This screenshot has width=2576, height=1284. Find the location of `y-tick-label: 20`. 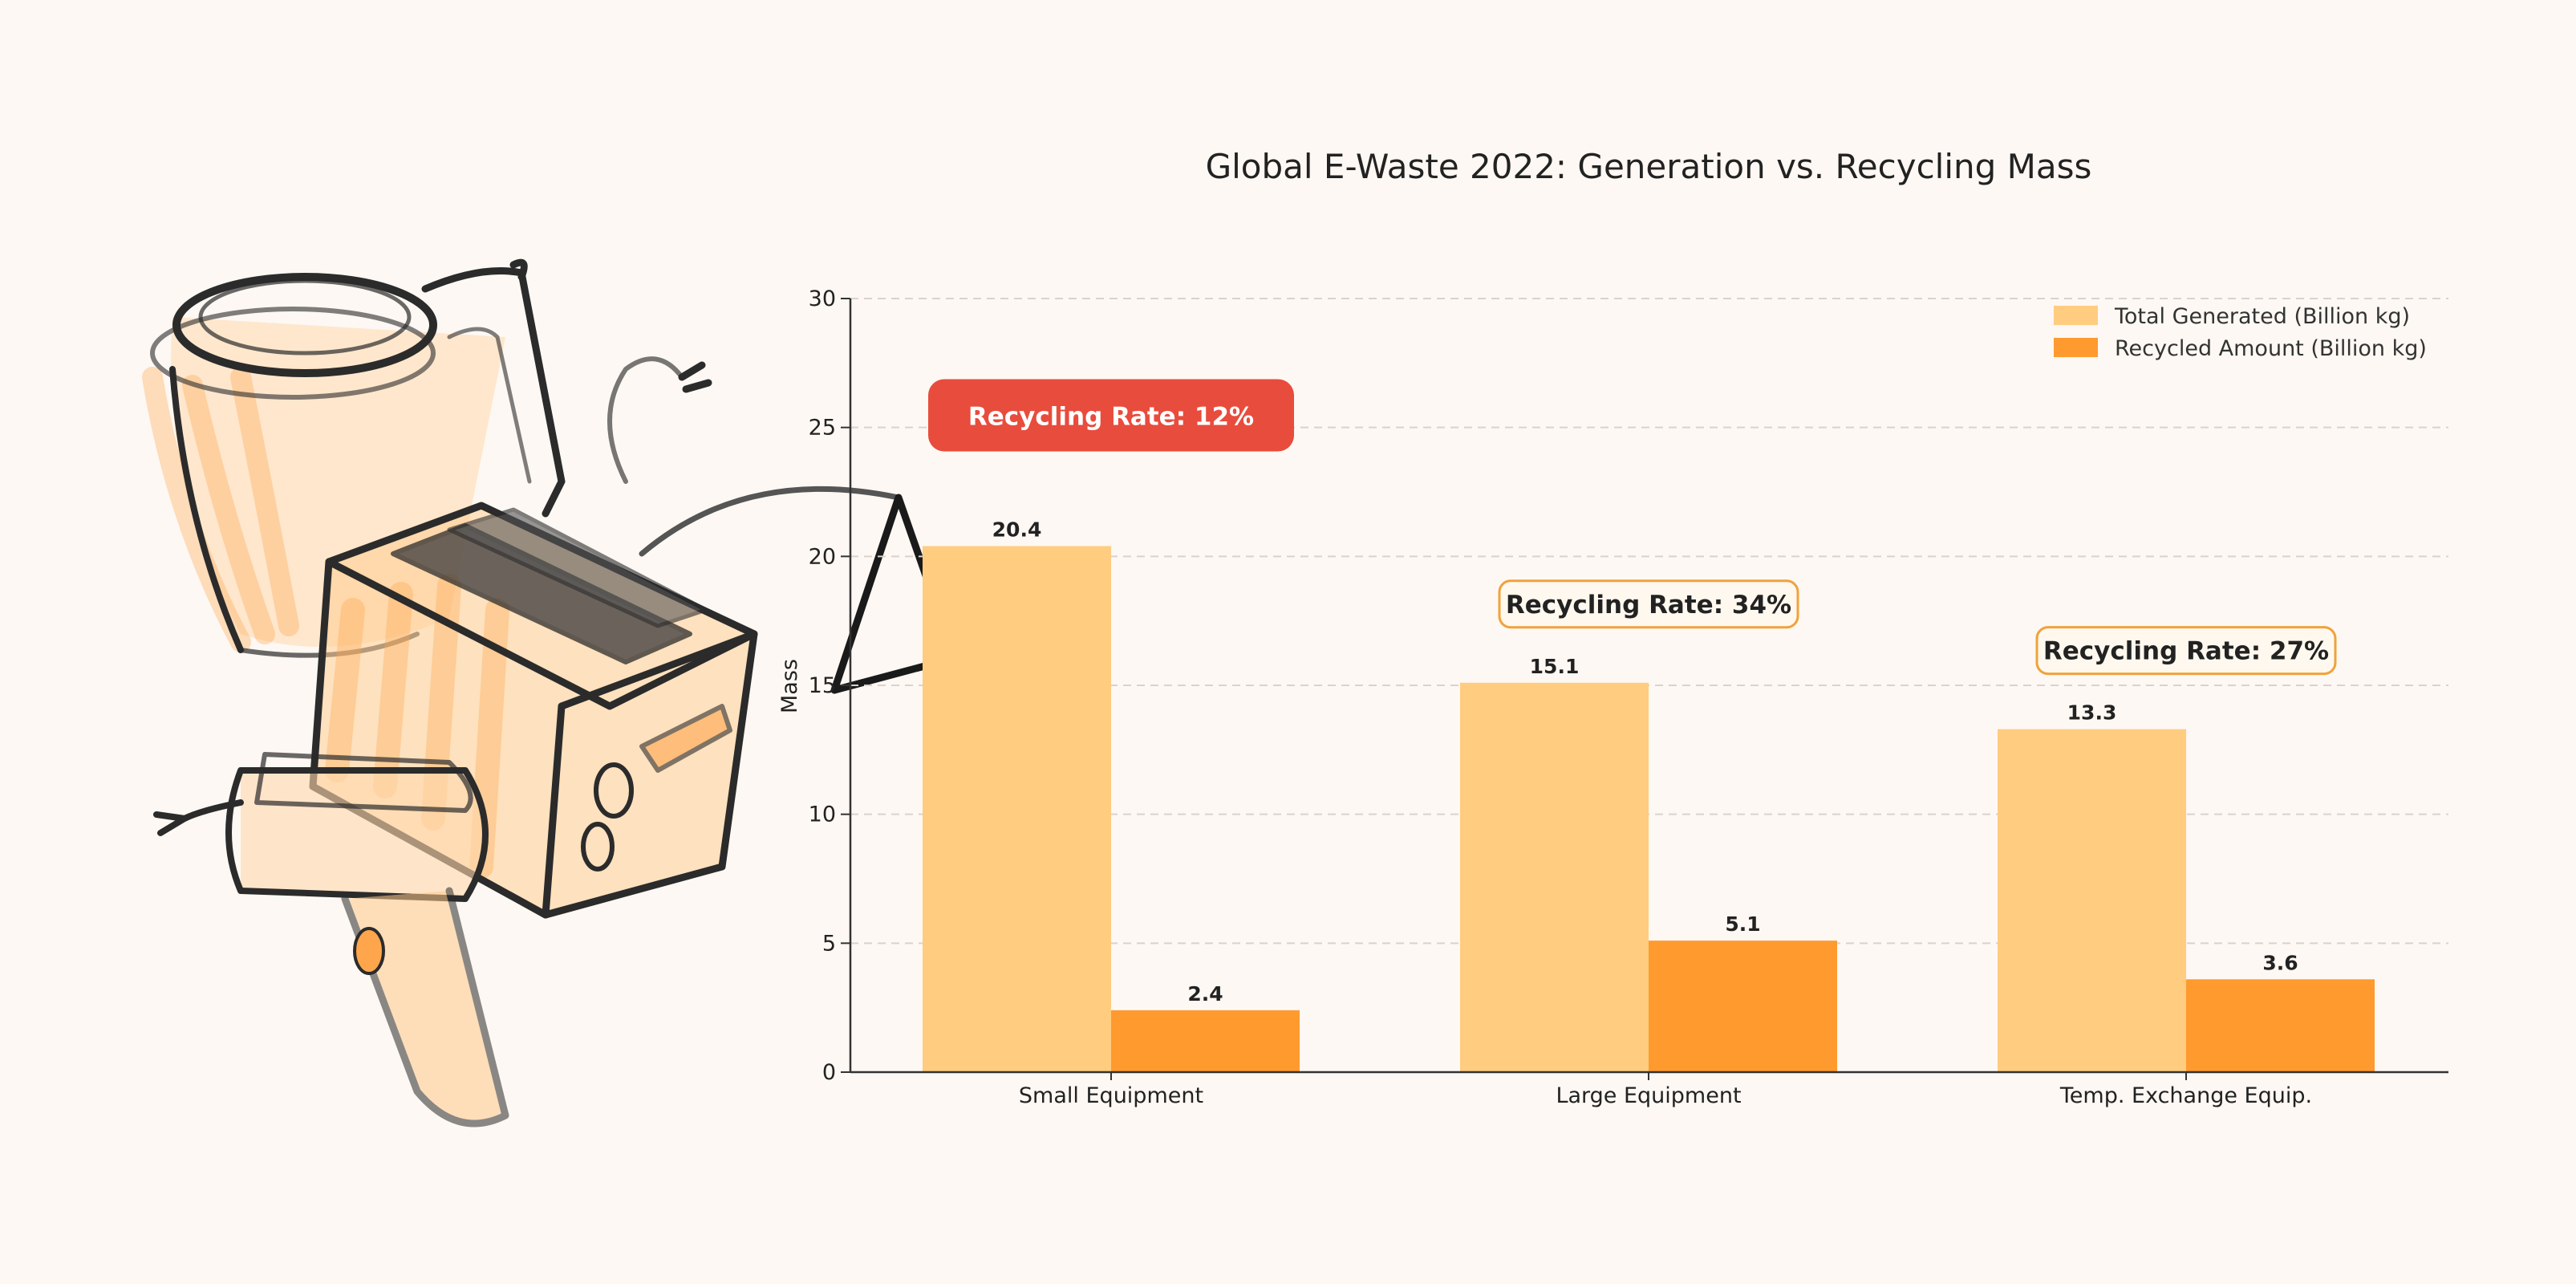

y-tick-label: 20 is located at coordinates (822, 556).